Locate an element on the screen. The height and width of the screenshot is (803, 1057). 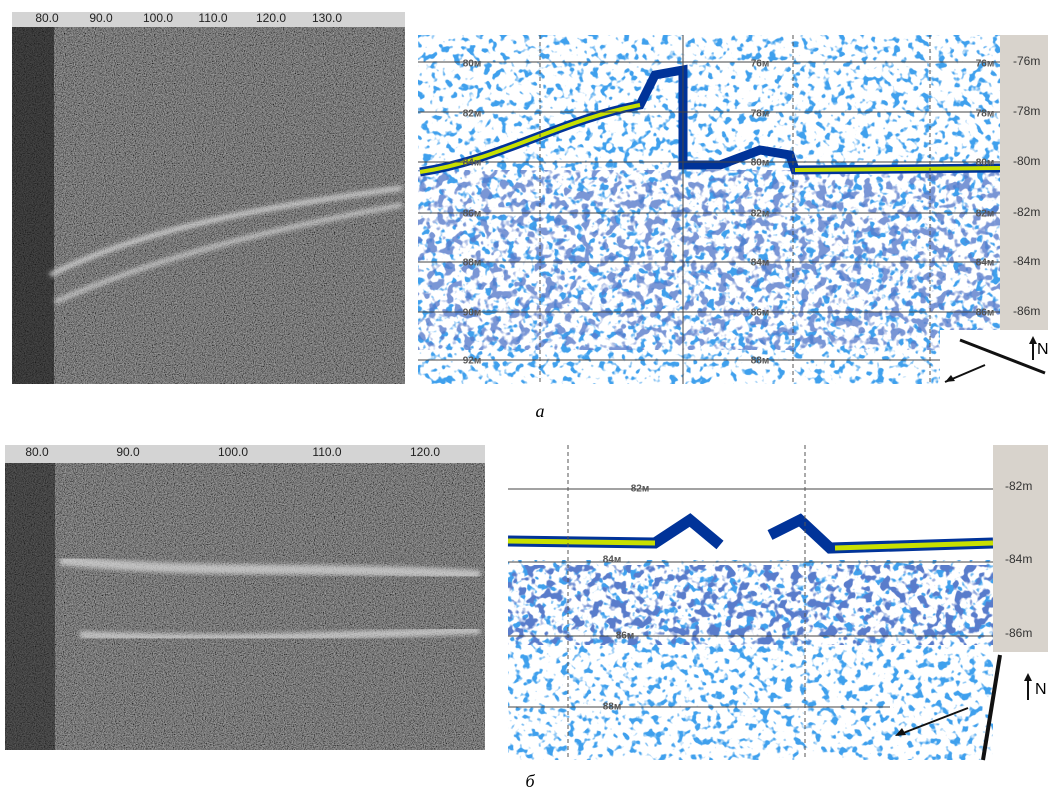
caption: а is located at coordinates (540, 411).